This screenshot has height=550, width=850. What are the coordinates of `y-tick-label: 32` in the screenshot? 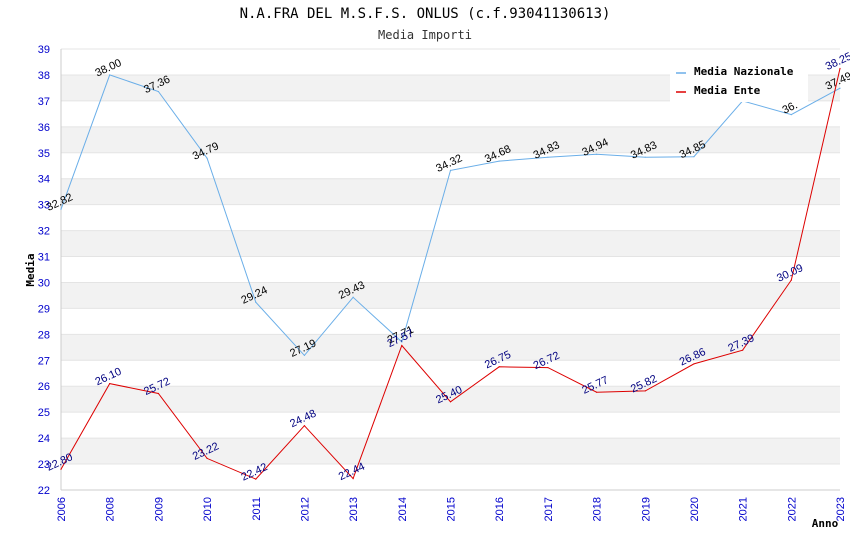 It's located at (44, 232).